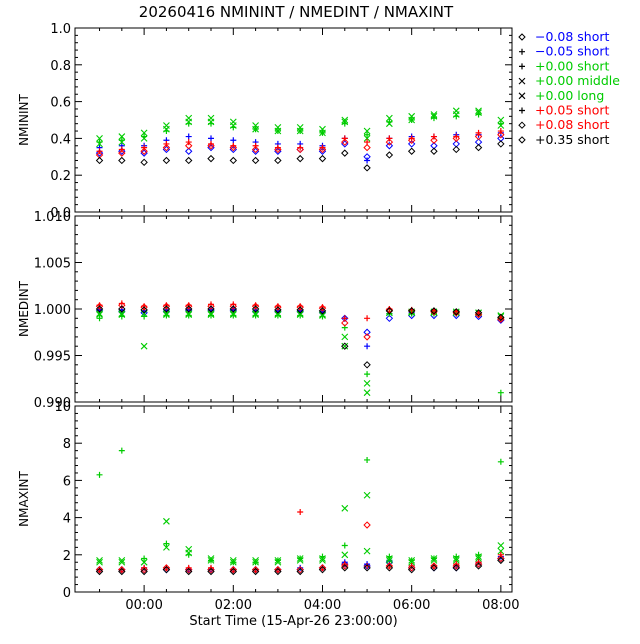  Describe the element at coordinates (52, 403) in the screenshot. I see `y-tick-label: 0.990` at that location.